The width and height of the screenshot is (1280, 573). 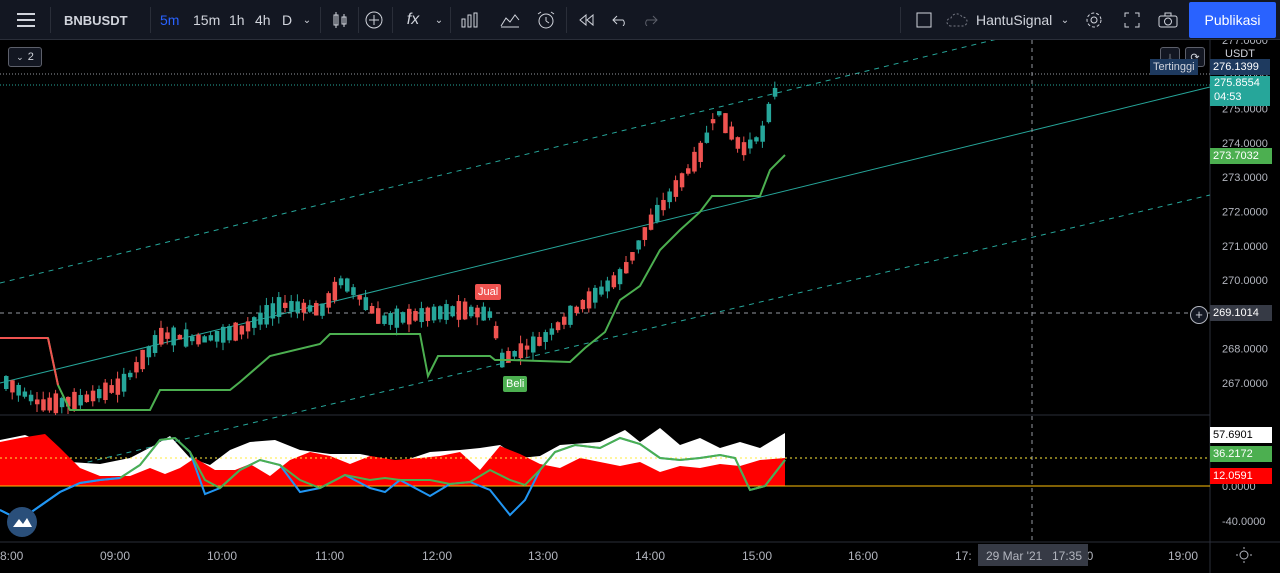 I want to click on camera-icon, so click(x=1168, y=20).